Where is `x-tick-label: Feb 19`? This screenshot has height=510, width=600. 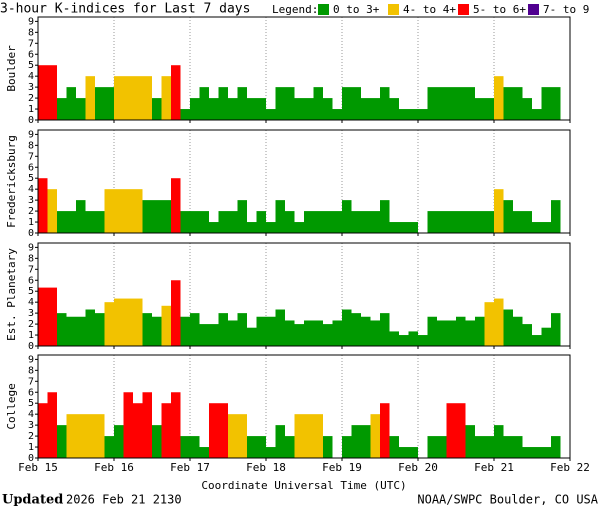 x-tick-label: Feb 19 is located at coordinates (342, 467).